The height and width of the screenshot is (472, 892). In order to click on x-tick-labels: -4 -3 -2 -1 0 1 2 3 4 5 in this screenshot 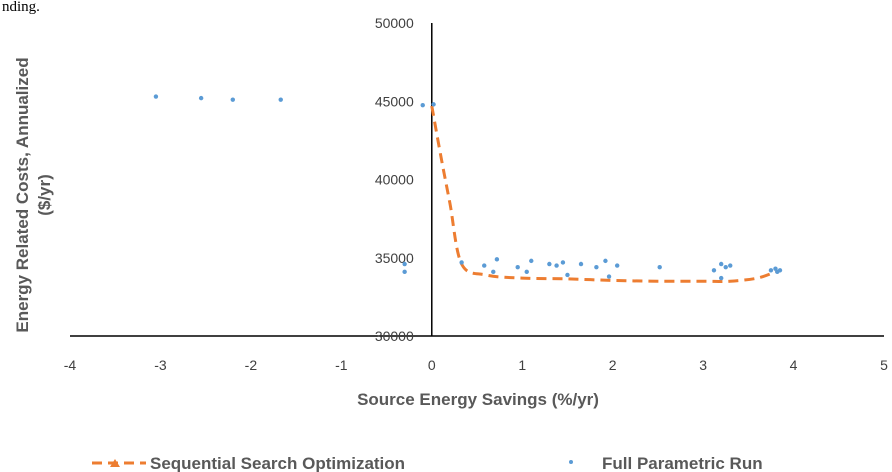, I will do `click(476, 365)`.